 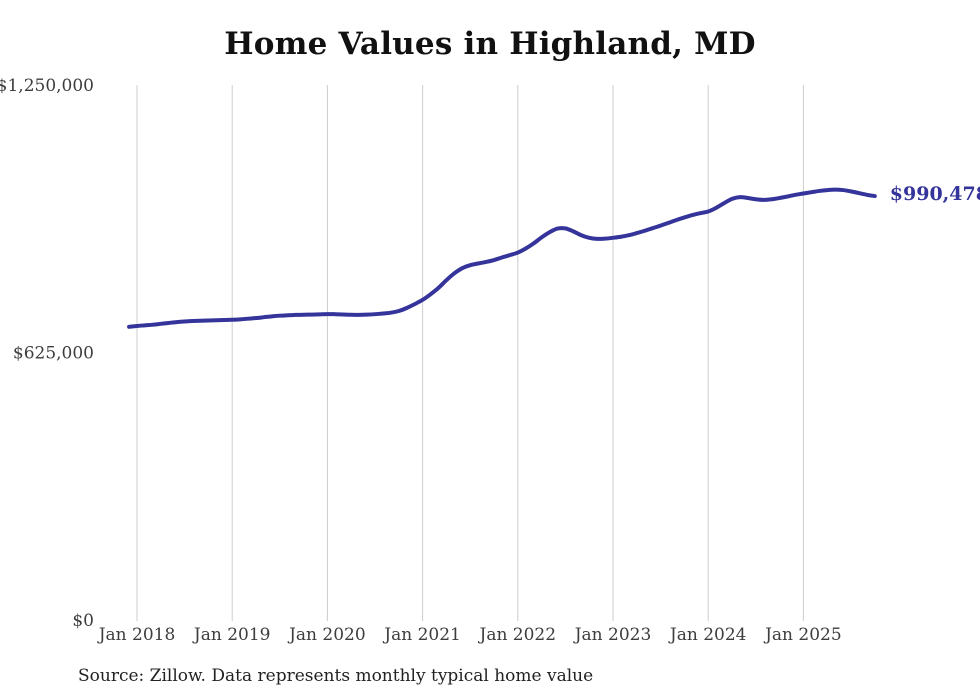 I want to click on y-axis-tick-label: $0, so click(x=83, y=621).